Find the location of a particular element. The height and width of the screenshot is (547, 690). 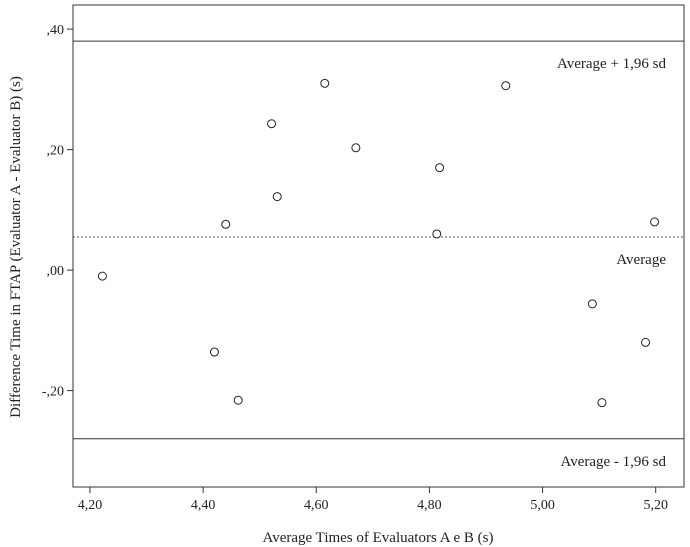

y-tick-label: ,00 is located at coordinates (56, 271).